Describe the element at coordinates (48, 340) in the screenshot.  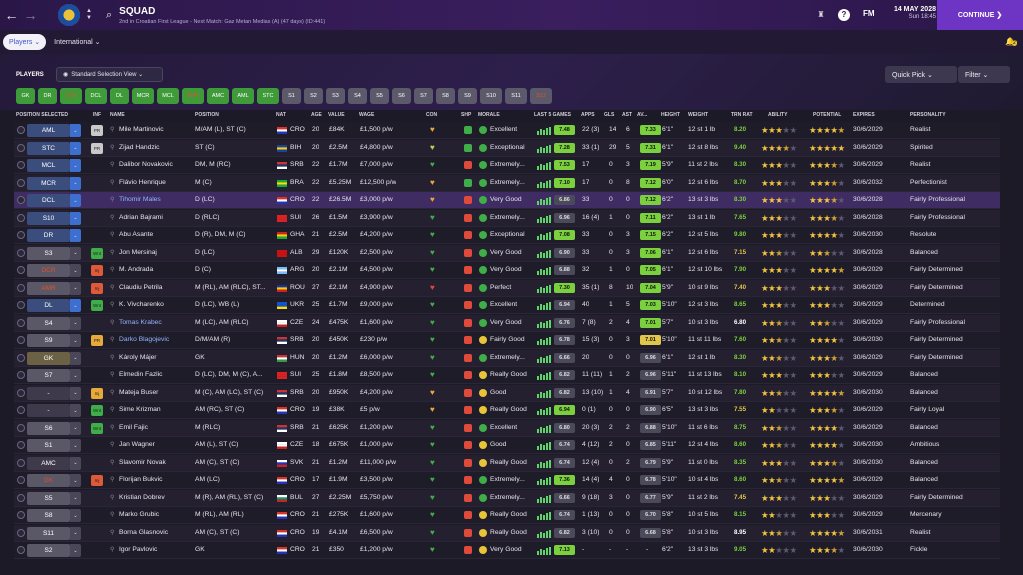
I see `position-selector: S9` at that location.